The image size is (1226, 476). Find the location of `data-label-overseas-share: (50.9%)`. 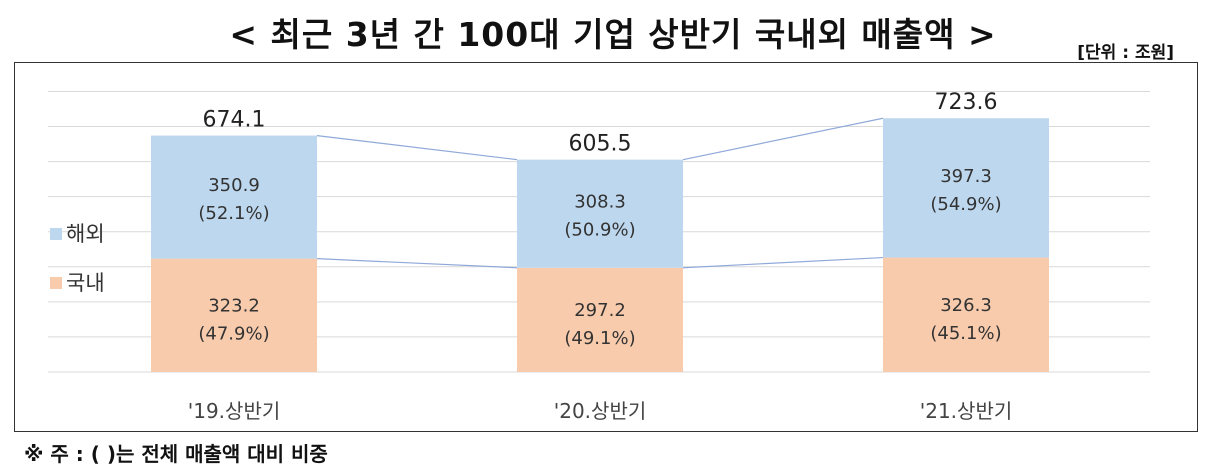

data-label-overseas-share: (50.9%) is located at coordinates (599, 230).